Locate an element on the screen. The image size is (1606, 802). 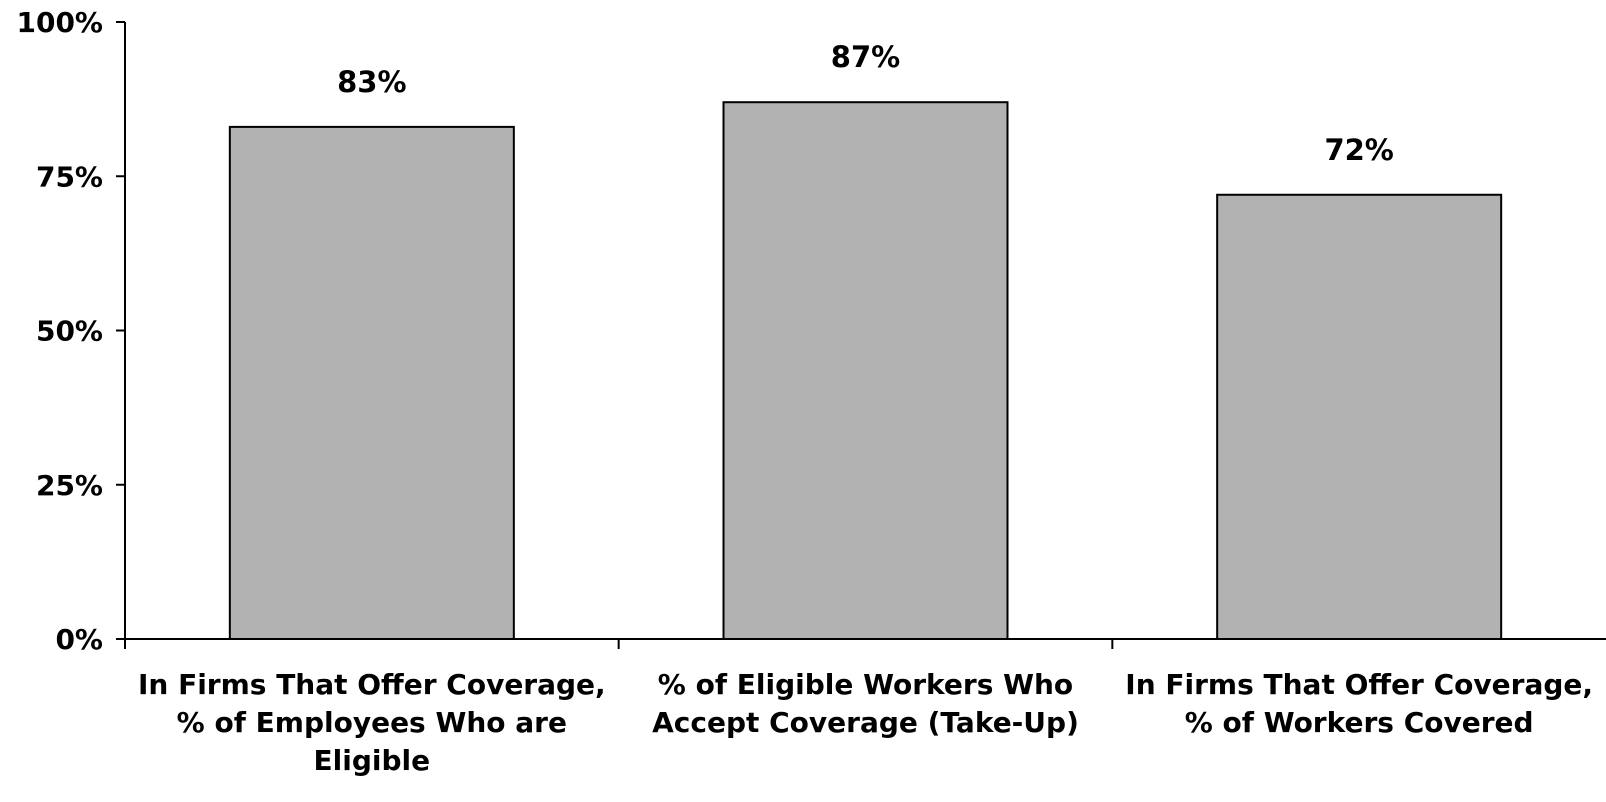
y-tick-label-0: 0% is located at coordinates (79, 639).